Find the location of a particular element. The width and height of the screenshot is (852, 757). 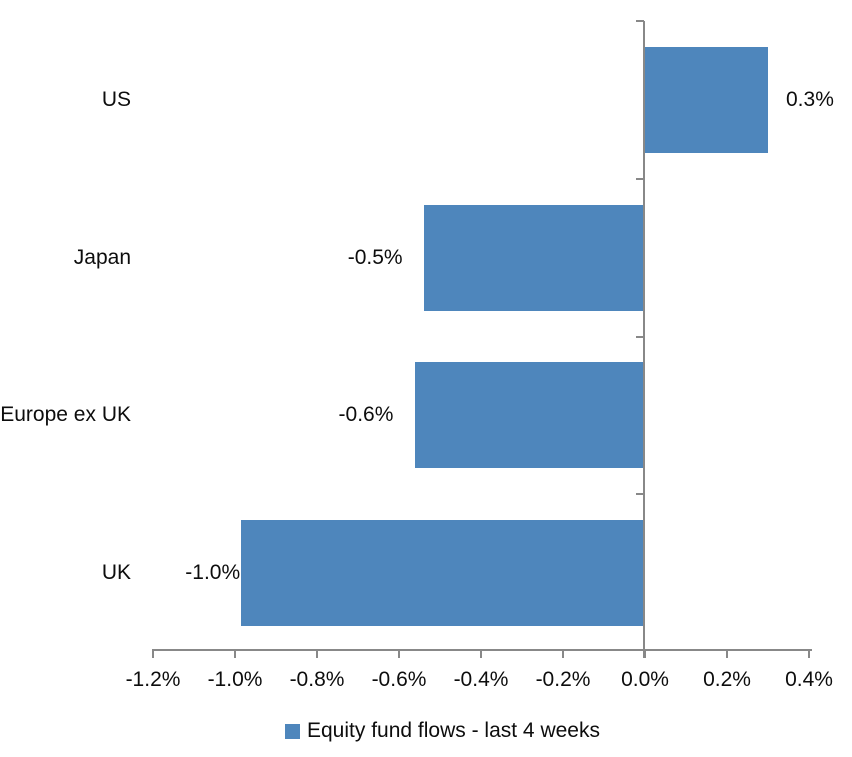

legend: Equity fund flows - last 4 weeks is located at coordinates (442, 731).